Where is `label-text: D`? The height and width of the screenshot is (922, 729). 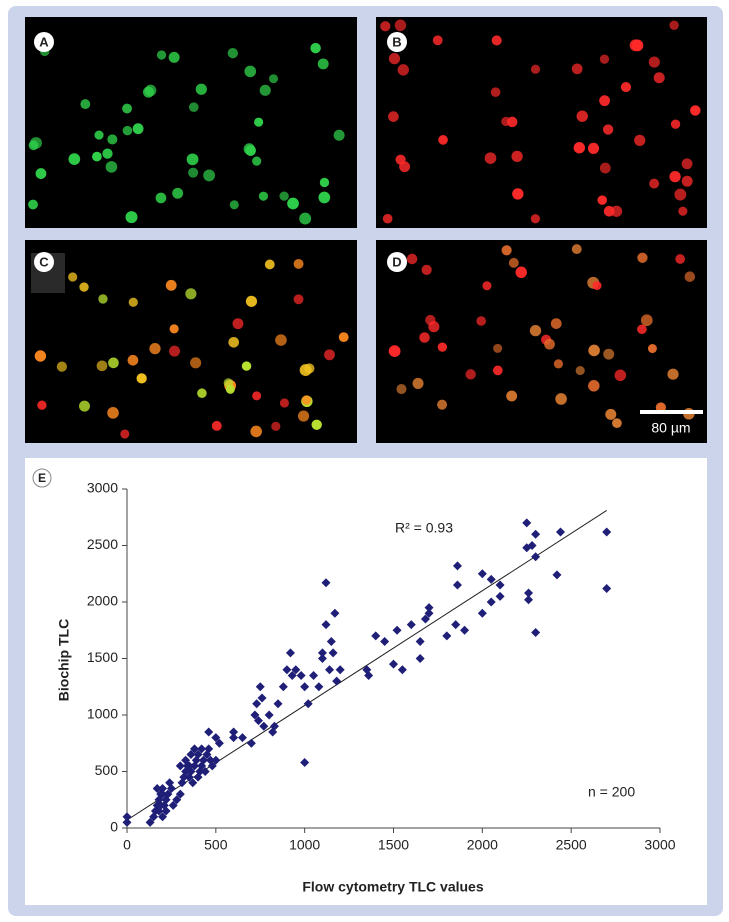
label-text: D is located at coordinates (396, 261).